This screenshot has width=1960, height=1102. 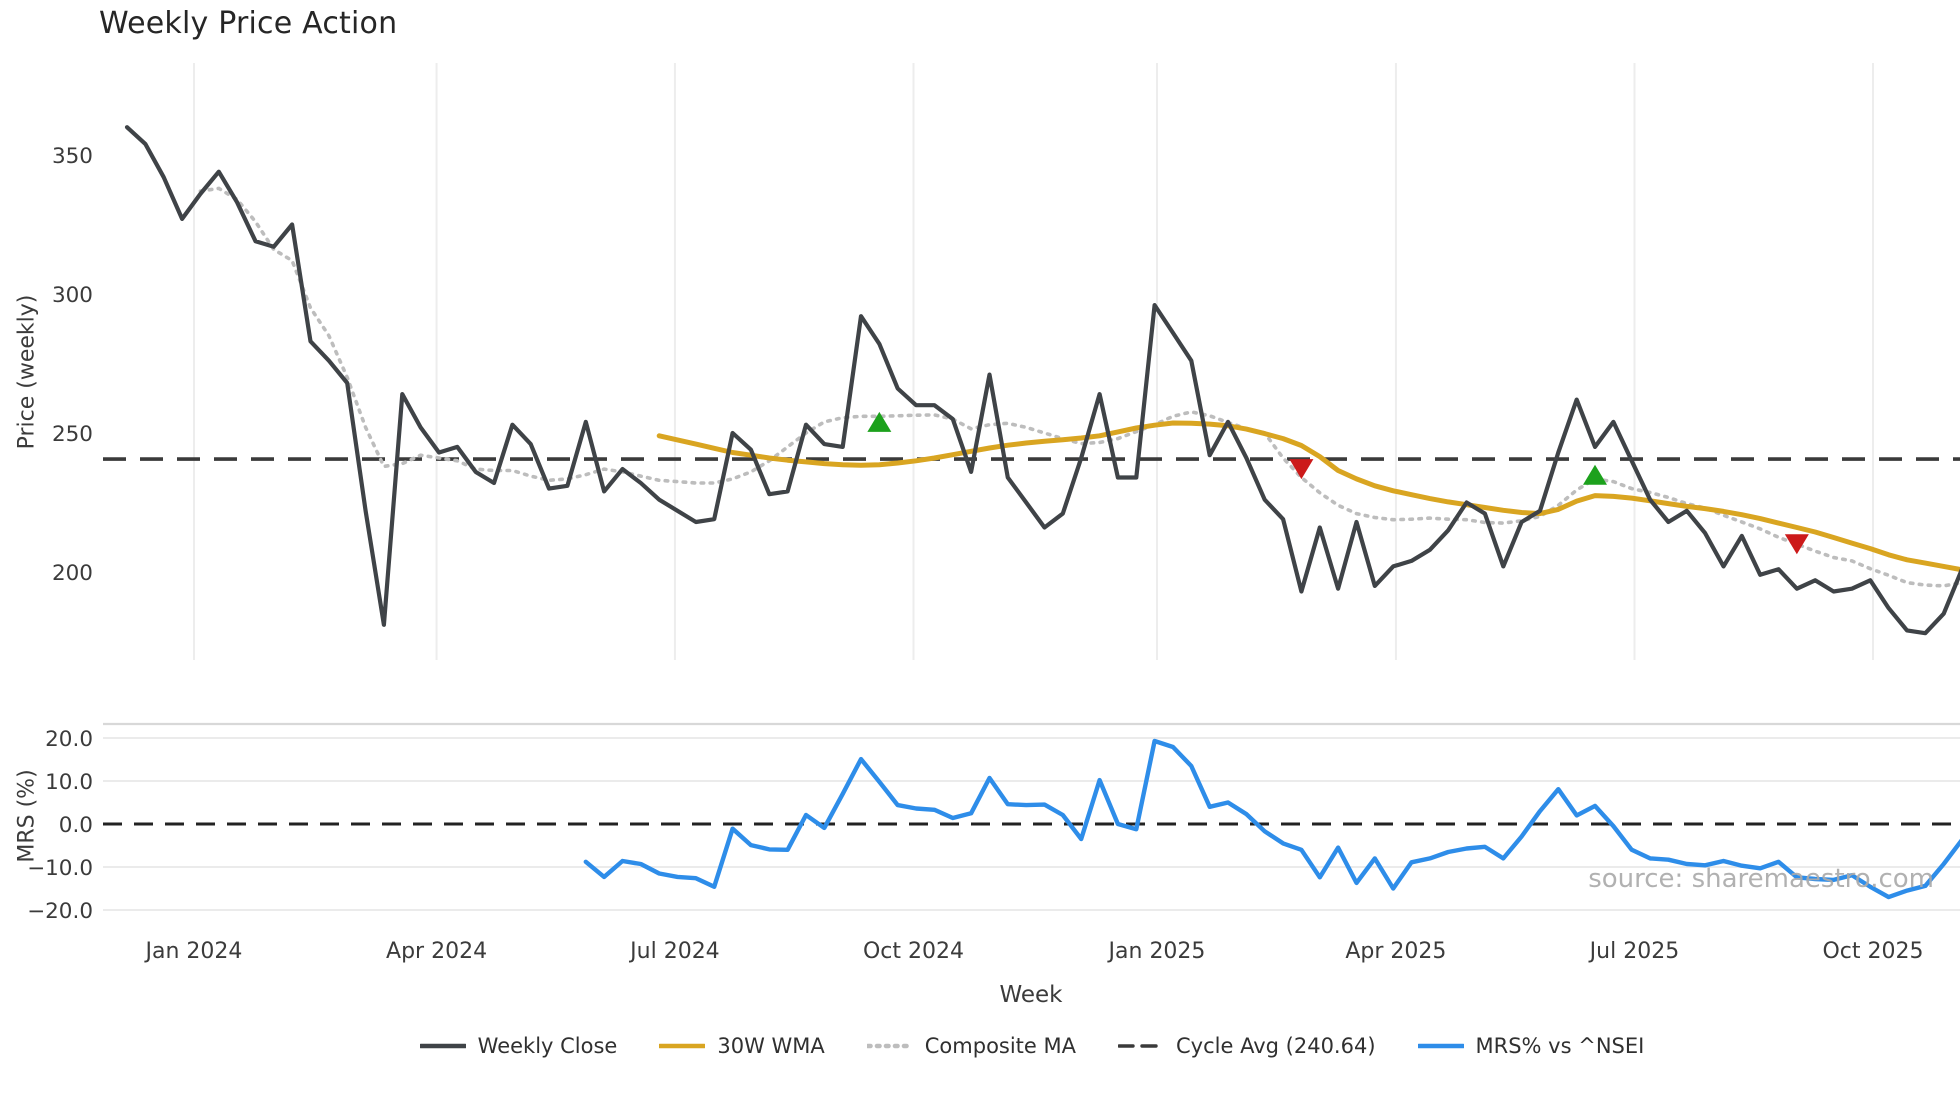 What do you see at coordinates (1338, 483) in the screenshot?
I see `signal-markers` at bounding box center [1338, 483].